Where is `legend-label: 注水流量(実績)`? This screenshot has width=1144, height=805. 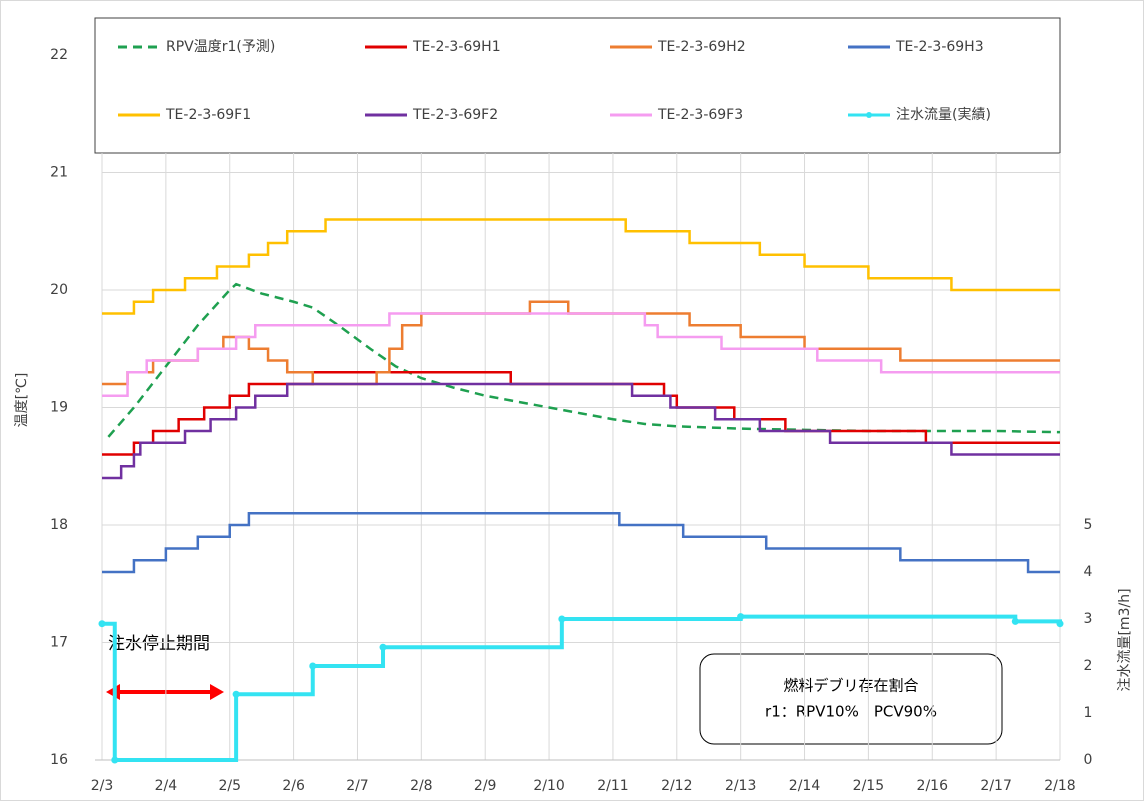
legend-label: 注水流量(実績) is located at coordinates (943, 115).